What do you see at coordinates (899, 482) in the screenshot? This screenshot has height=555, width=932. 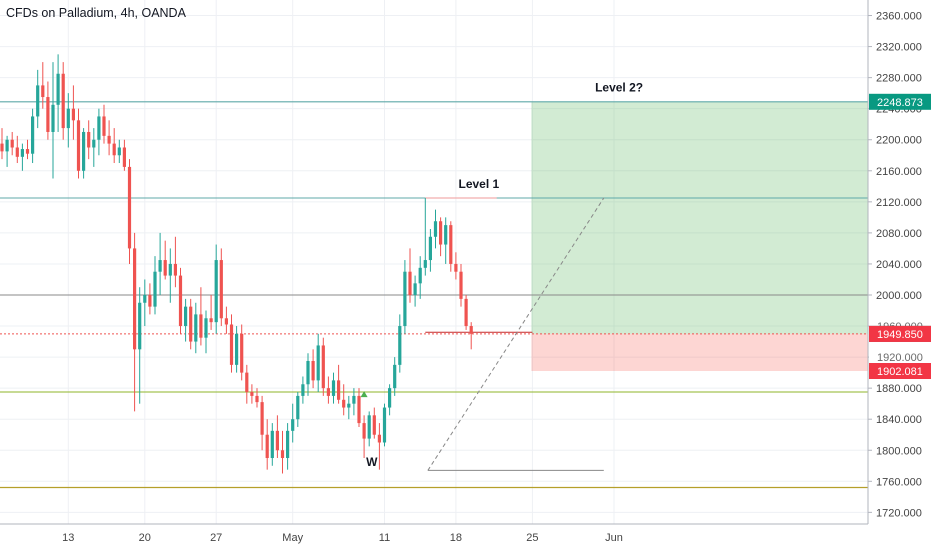 I see `price-axis-label: 1760.000` at bounding box center [899, 482].